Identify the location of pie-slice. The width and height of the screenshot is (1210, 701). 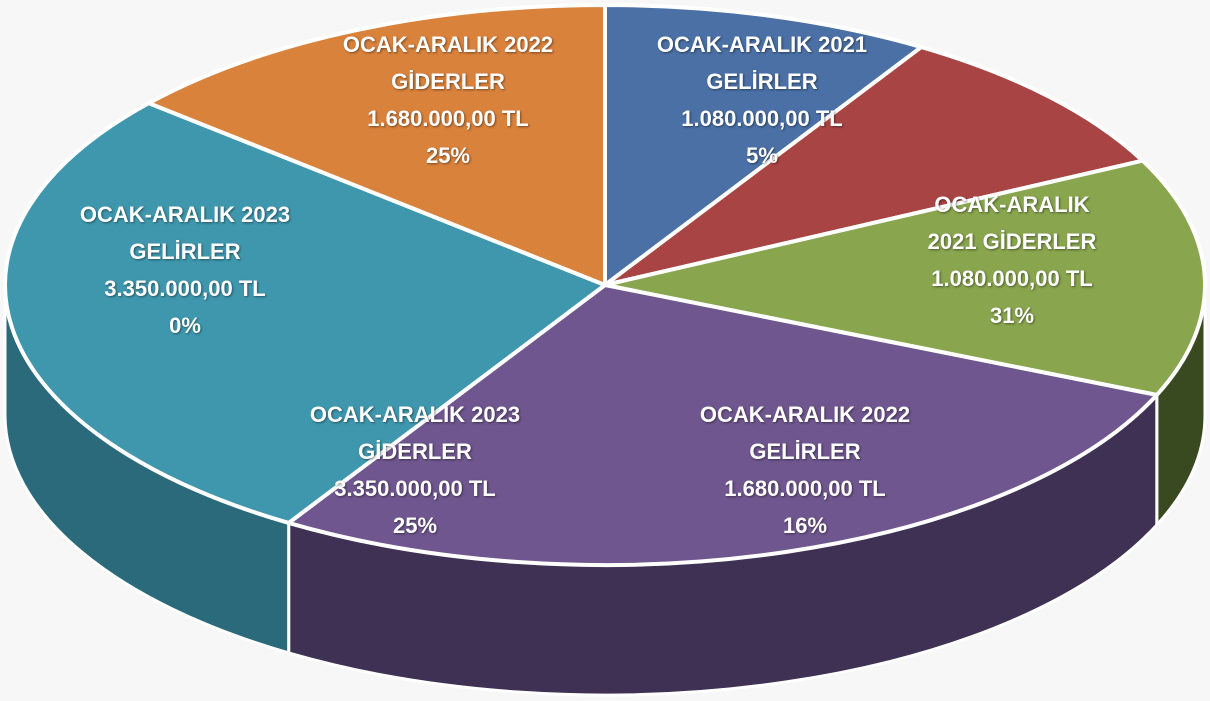
(763, 145).